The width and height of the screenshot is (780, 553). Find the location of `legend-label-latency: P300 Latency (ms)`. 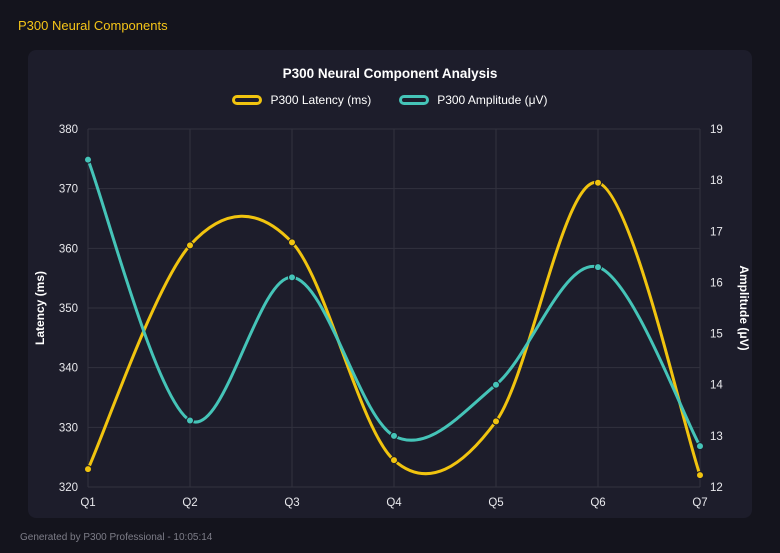

legend-label-latency: P300 Latency (ms) is located at coordinates (321, 100).